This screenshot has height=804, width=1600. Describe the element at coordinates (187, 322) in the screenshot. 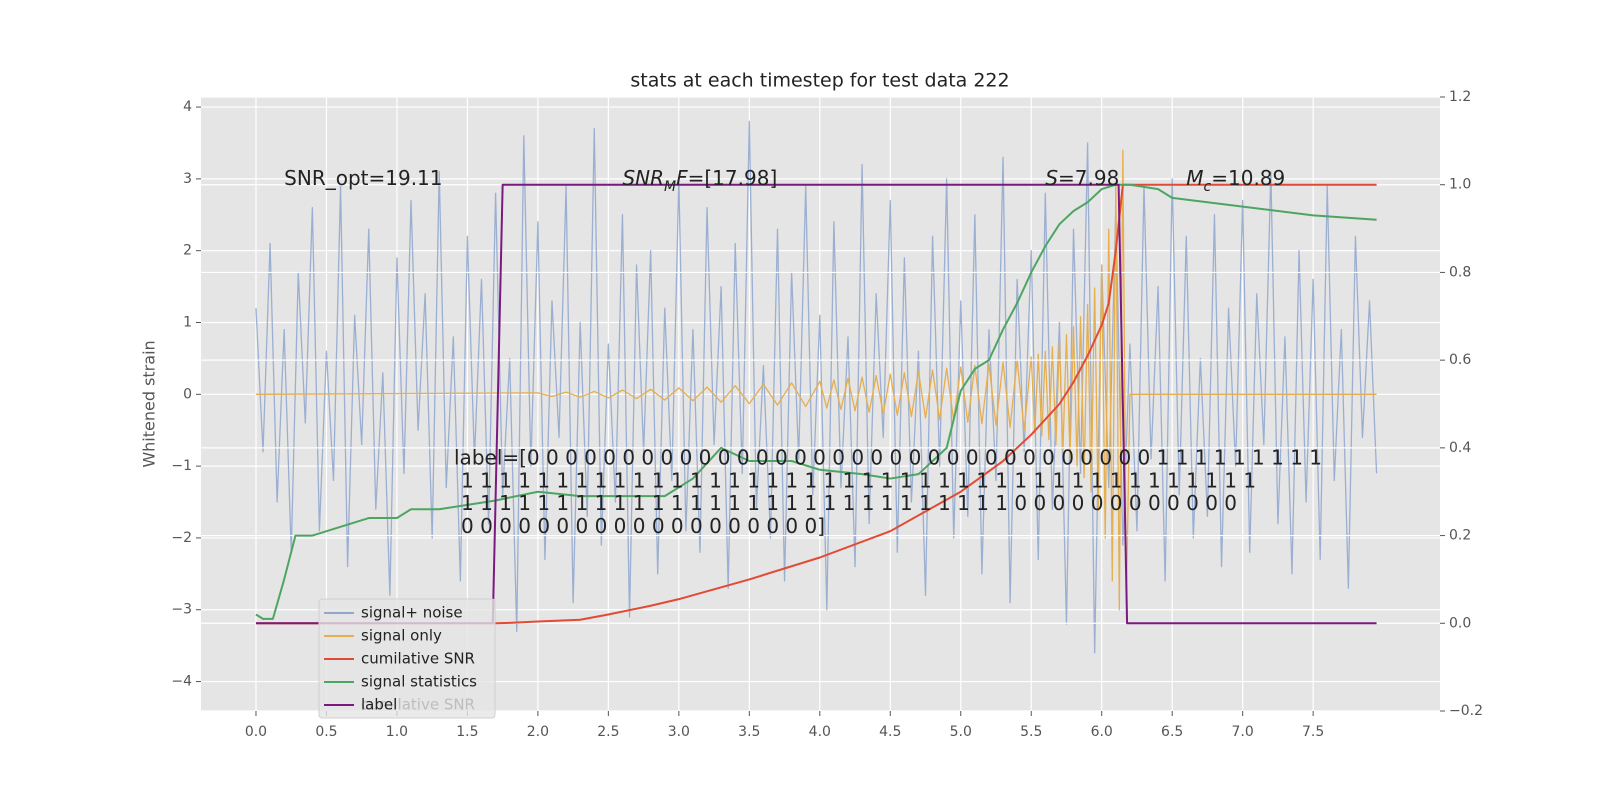

I see `y-tick-label: 1` at that location.